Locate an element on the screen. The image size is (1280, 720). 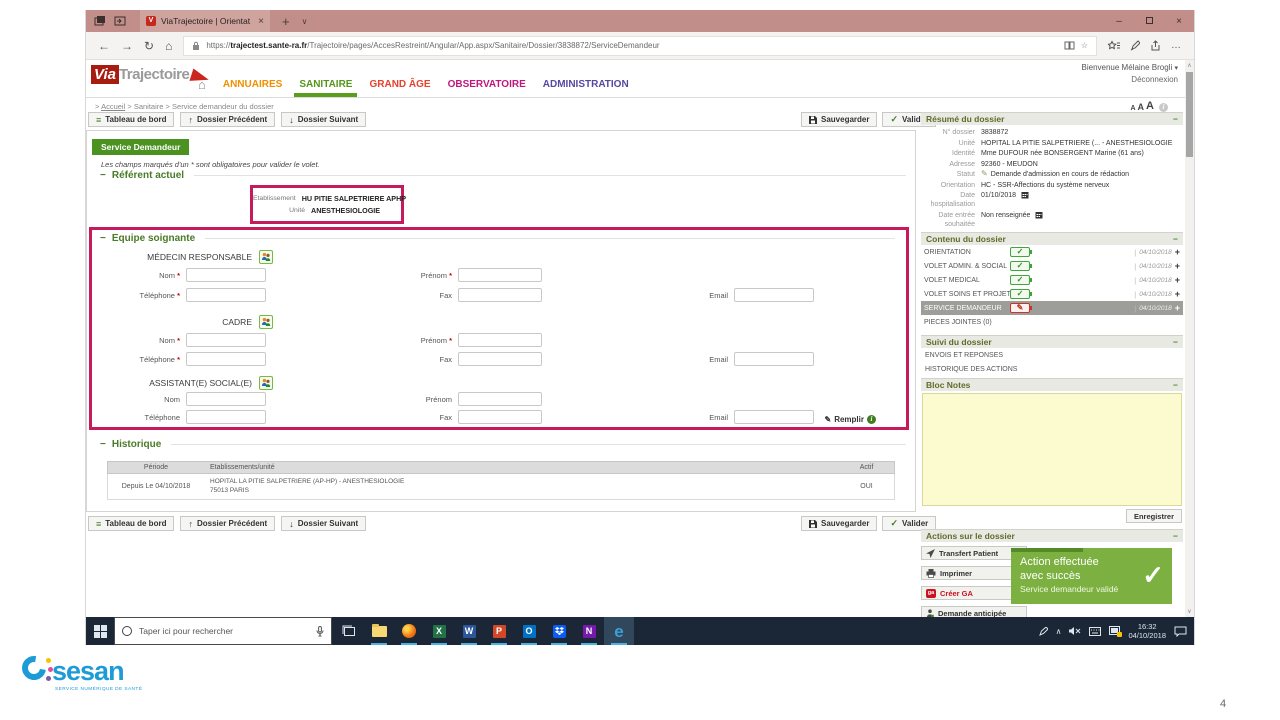
contenu-item-orientation: ORIENTATION ✓ | 04/10/2018 + is located at coordinates (1052, 252).